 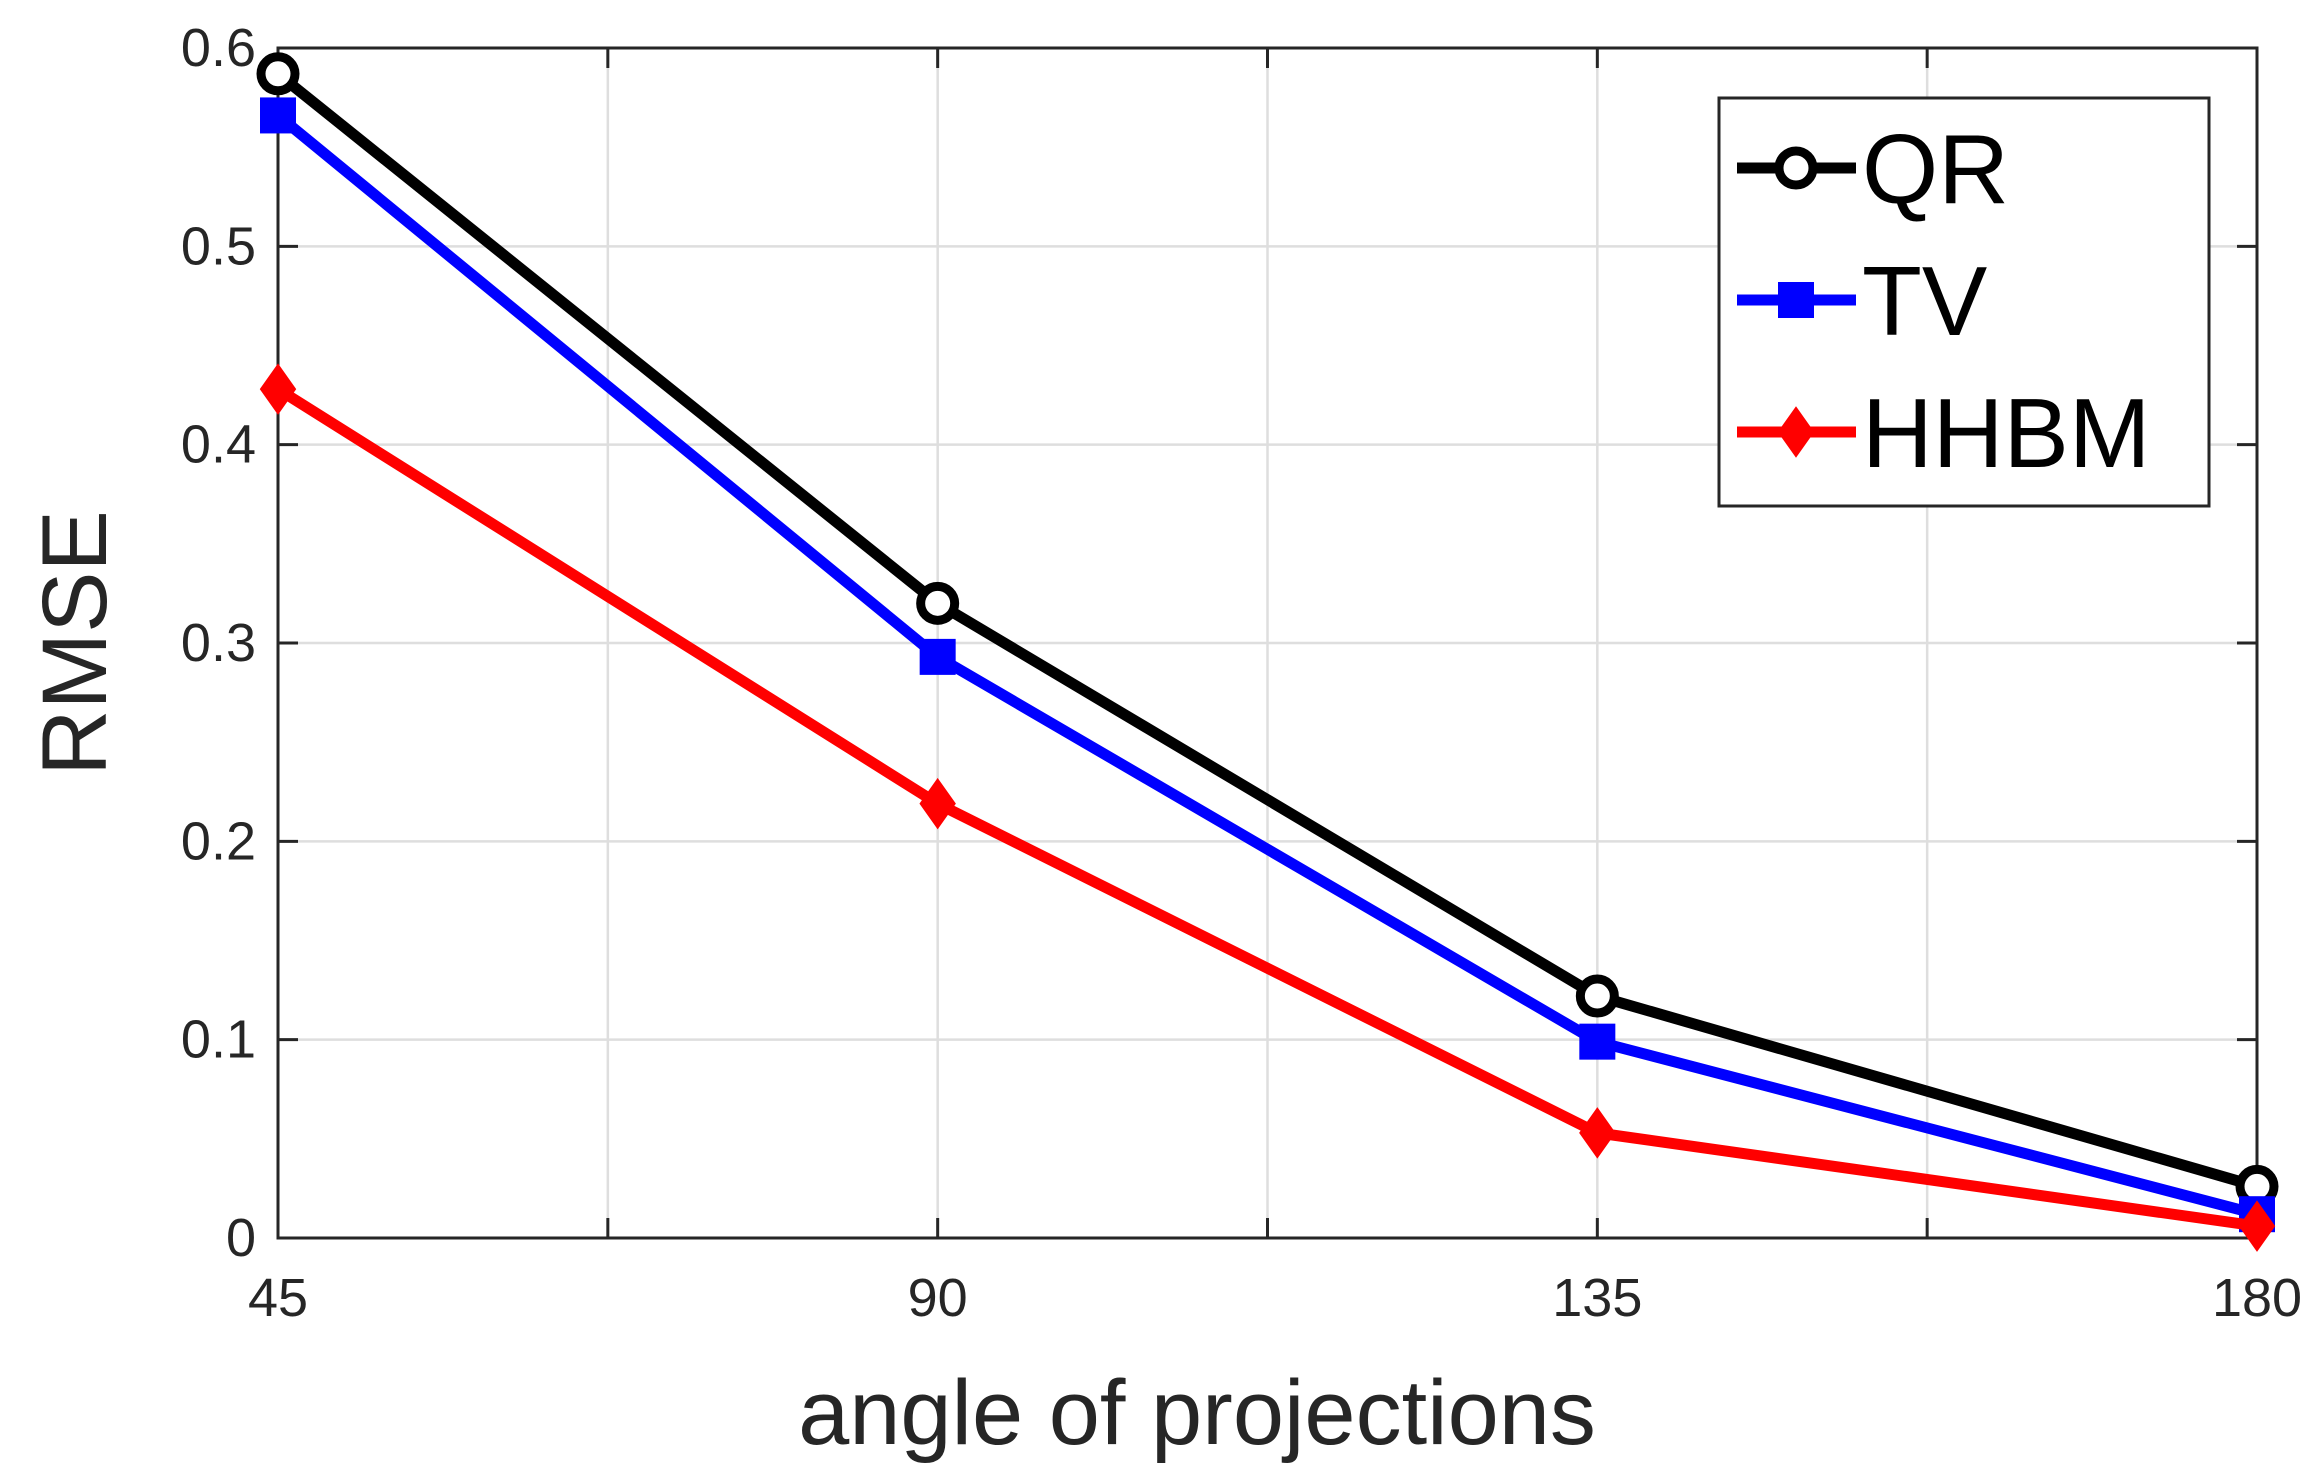 I want to click on legend-item-tv: TV, so click(x=1862, y=301).